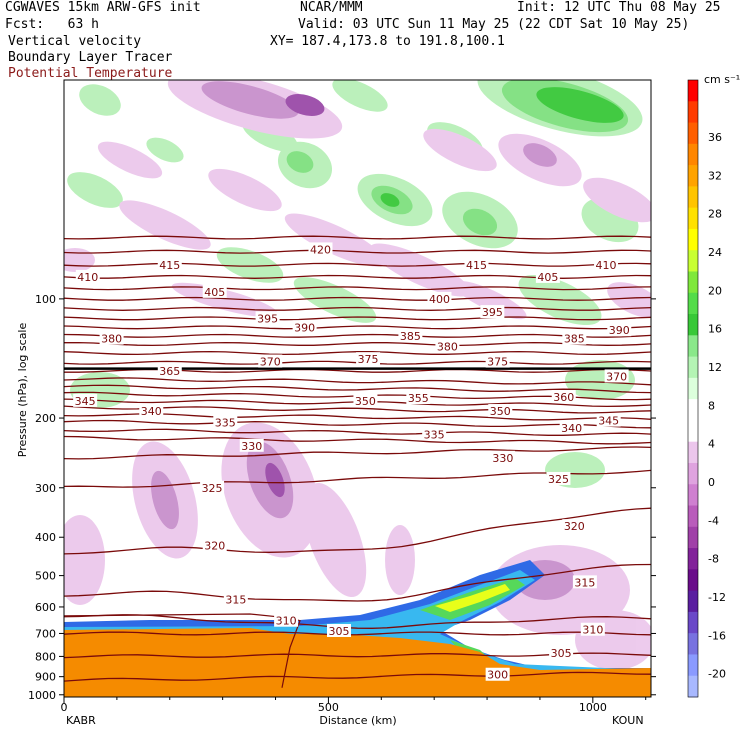 This screenshot has width=740, height=740. Describe the element at coordinates (45, 418) in the screenshot. I see `y-tick-label: 200` at that location.